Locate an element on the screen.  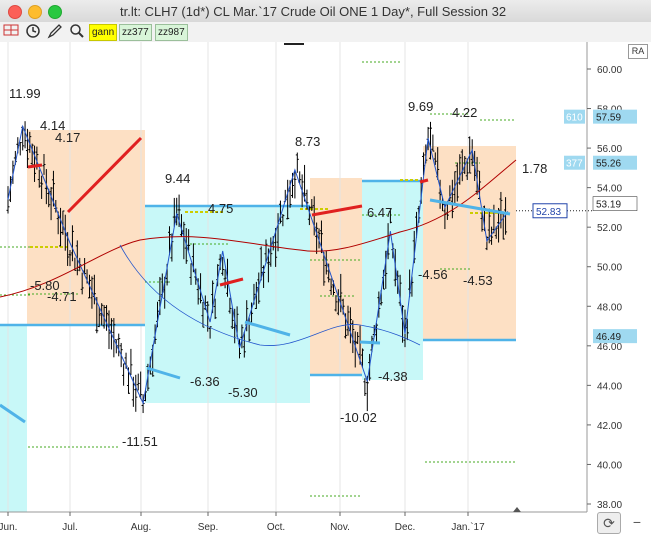
price-tag-label: 610 is located at coordinates (574, 118).